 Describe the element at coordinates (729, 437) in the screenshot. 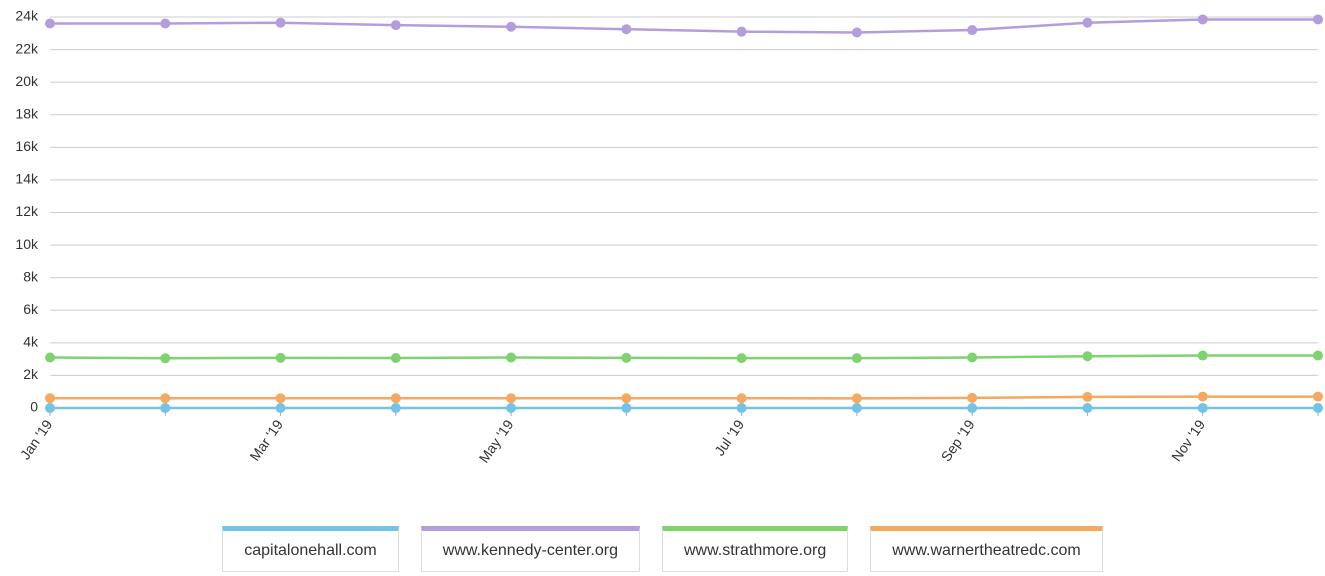

I see `x-tick-label: Jul '19` at that location.